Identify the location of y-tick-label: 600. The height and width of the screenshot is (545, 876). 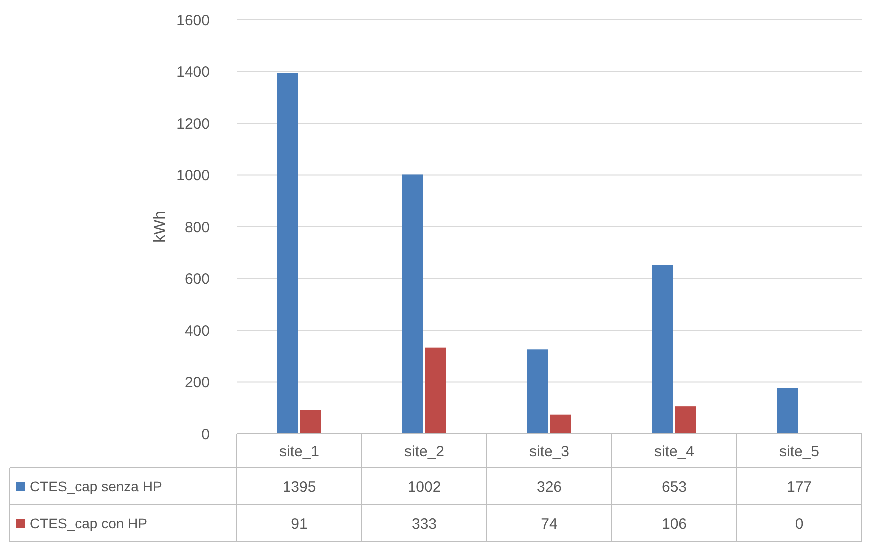
(197, 279).